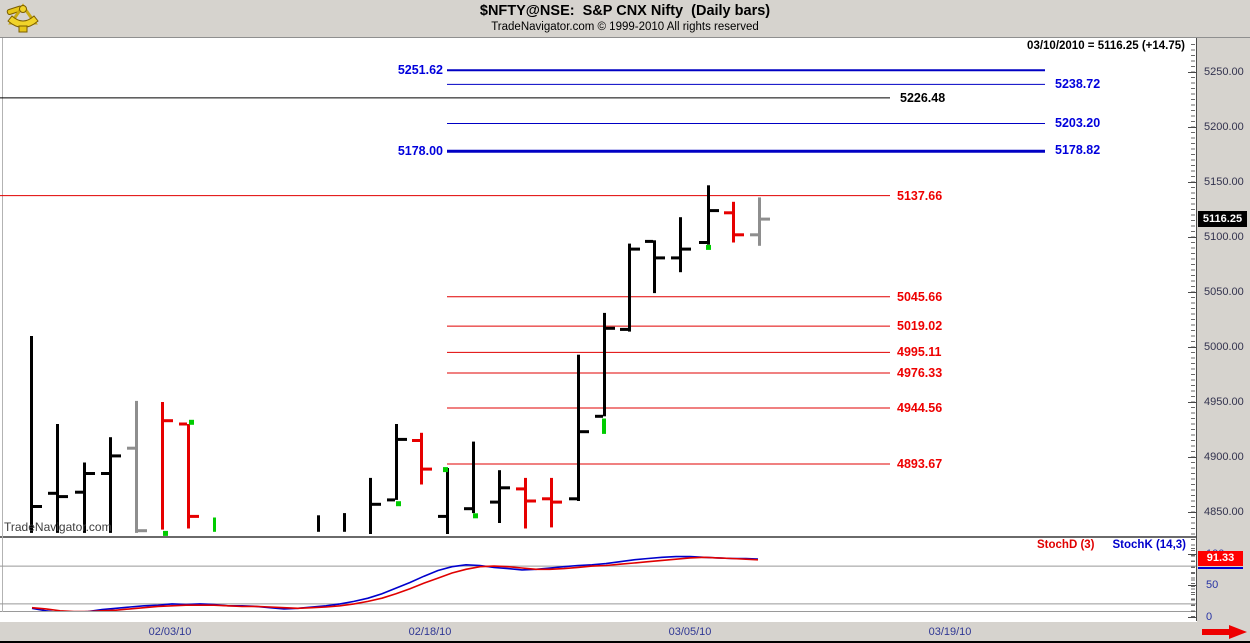 Image resolution: width=1250 pixels, height=643 pixels. What do you see at coordinates (920, 195) in the screenshot?
I see `level-label-5137.66: 5137.66` at bounding box center [920, 195].